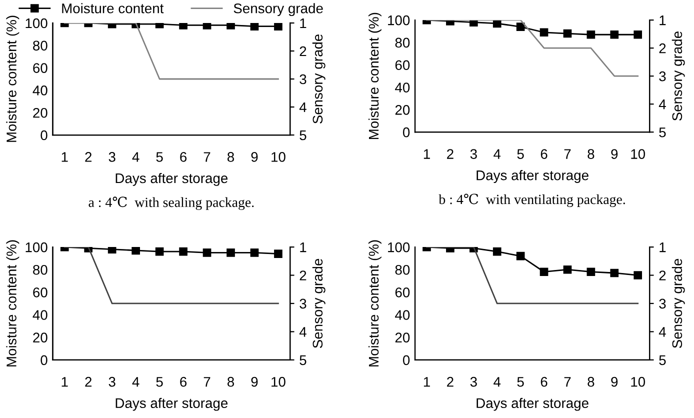  I want to click on legend-label: Sensory grade, so click(278, 9).